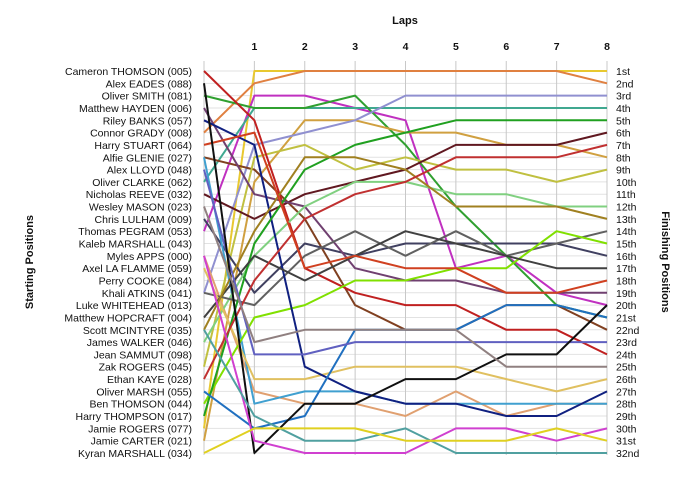 This screenshot has width=700, height=480. What do you see at coordinates (406, 47) in the screenshot?
I see `lap-tick-label: 4` at bounding box center [406, 47].